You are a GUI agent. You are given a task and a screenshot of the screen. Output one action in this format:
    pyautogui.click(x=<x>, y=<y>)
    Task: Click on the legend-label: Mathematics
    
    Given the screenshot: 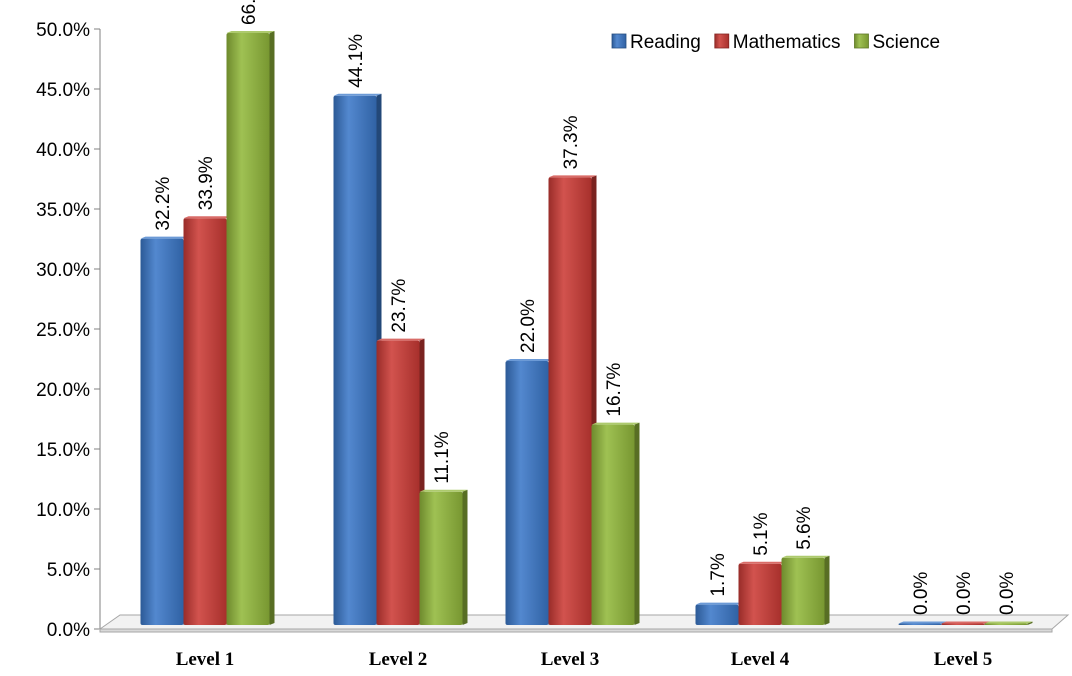 What is the action you would take?
    pyautogui.click(x=787, y=42)
    